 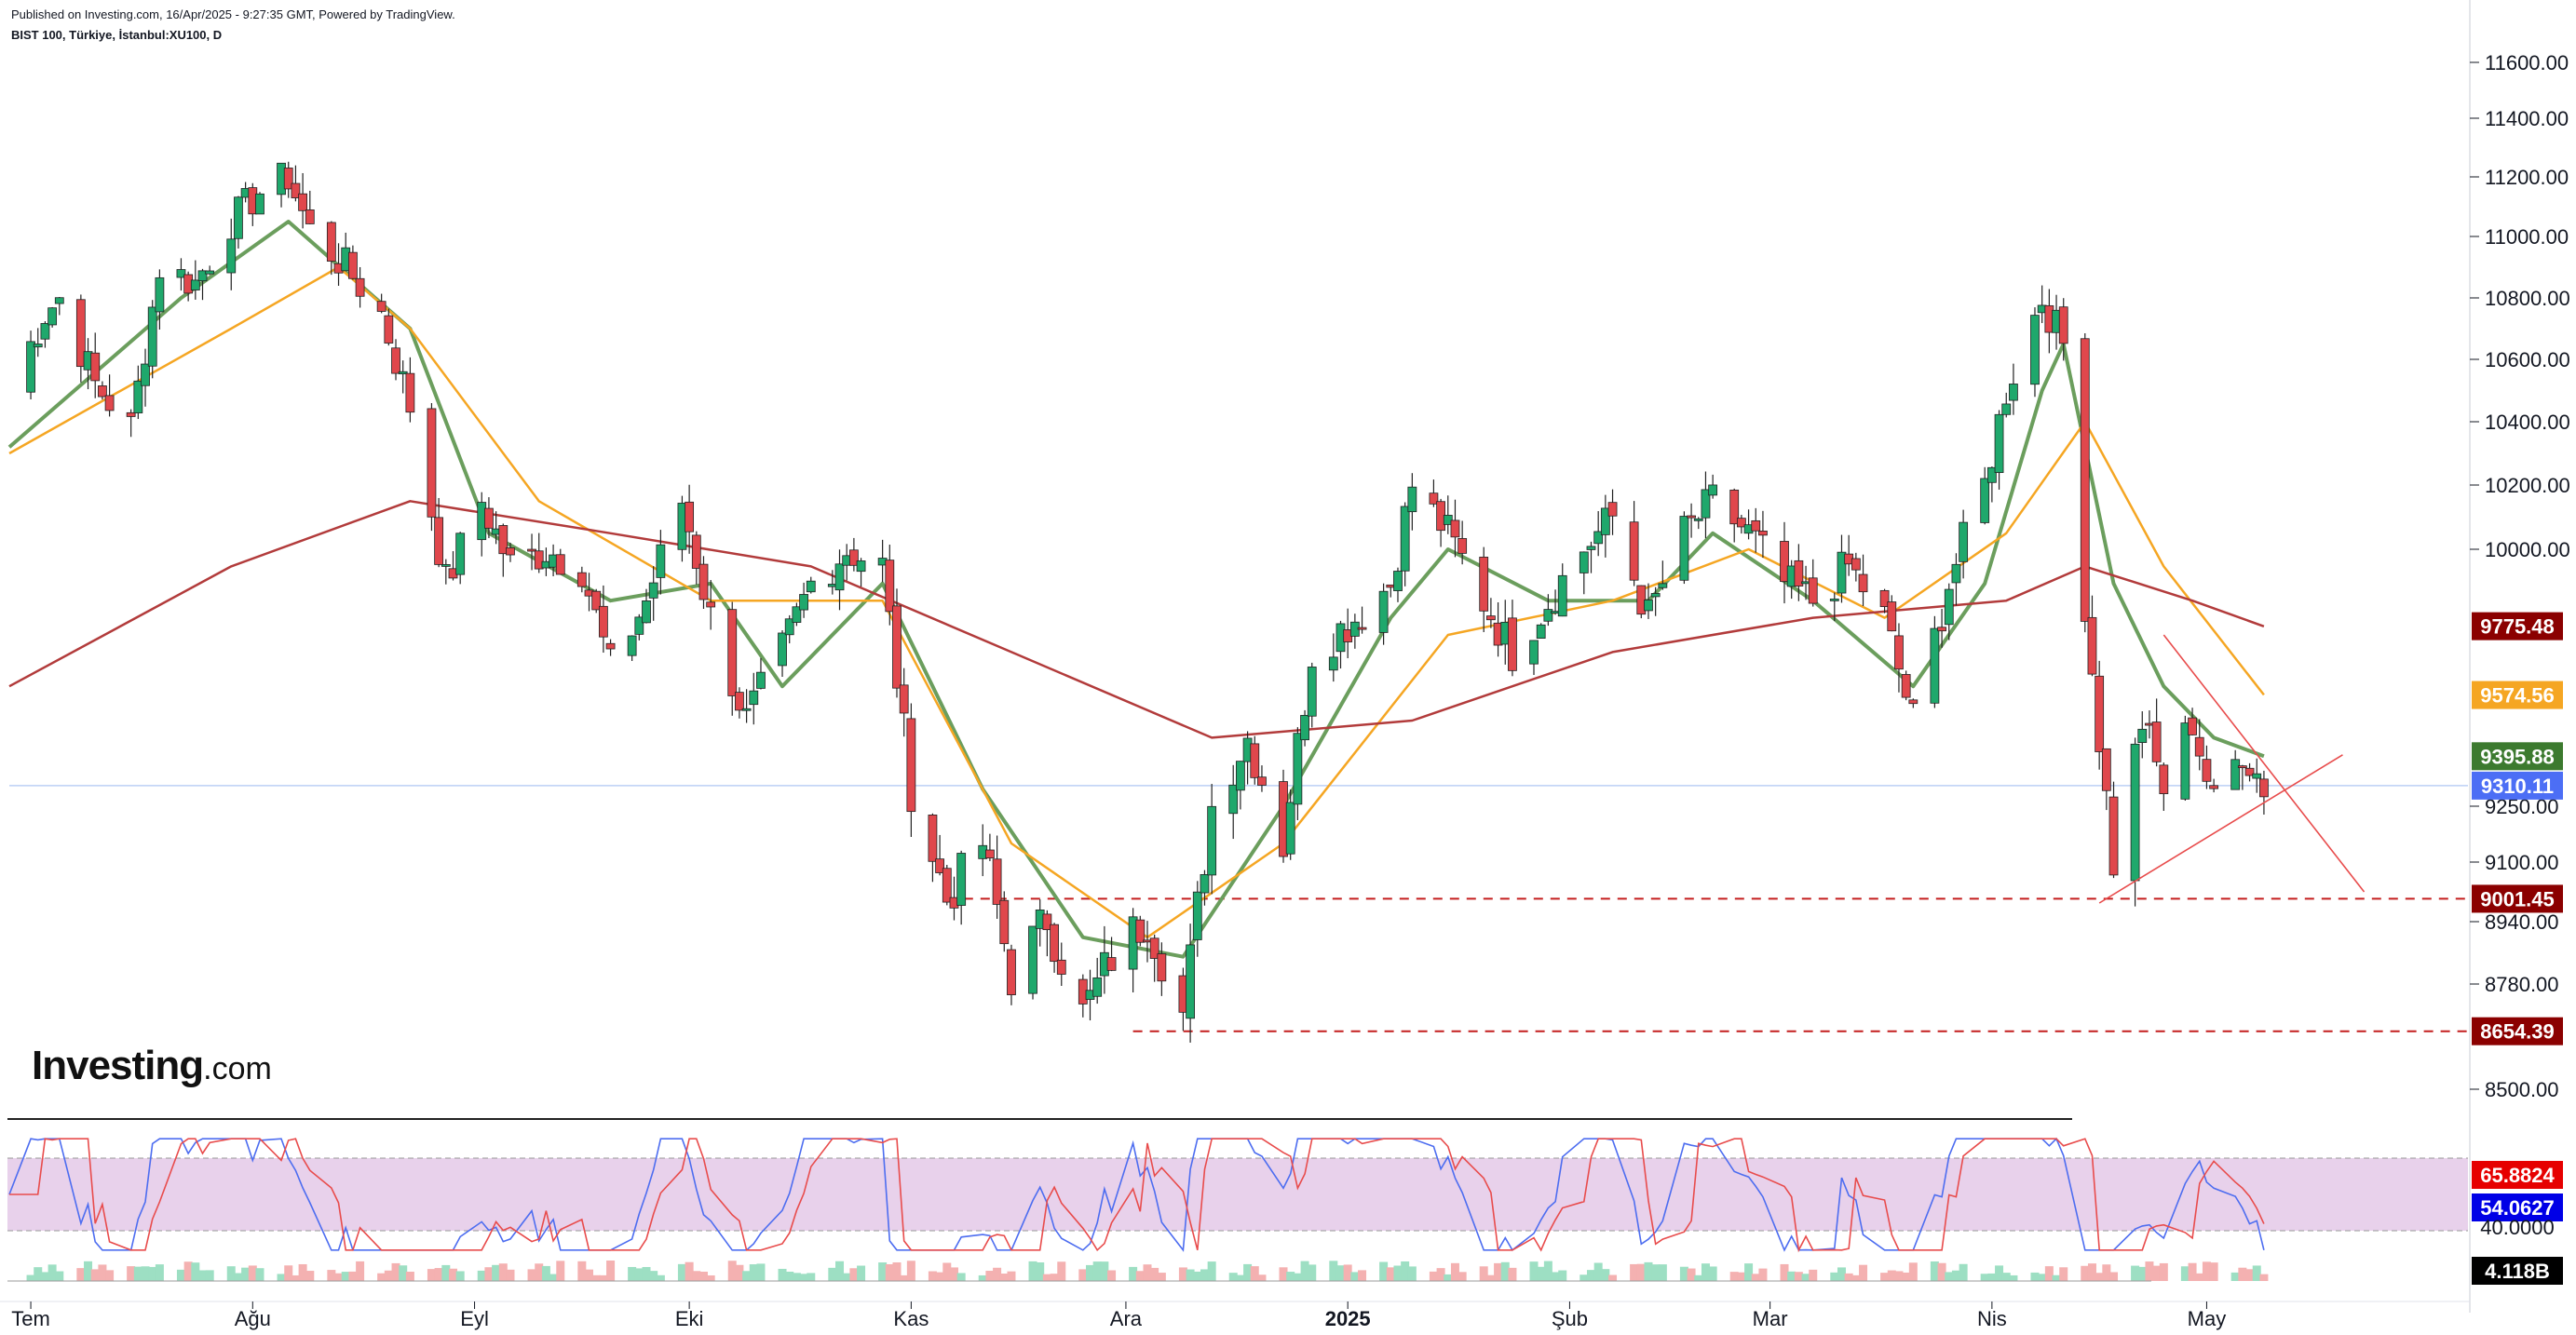 What do you see at coordinates (2517, 1227) in the screenshot?
I see `stochastic-tag-label: 40.0000` at bounding box center [2517, 1227].